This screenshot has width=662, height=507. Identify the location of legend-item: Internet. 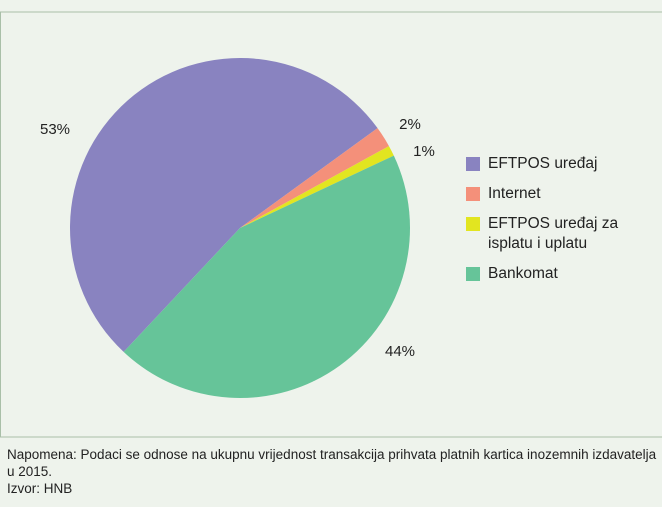
(561, 194).